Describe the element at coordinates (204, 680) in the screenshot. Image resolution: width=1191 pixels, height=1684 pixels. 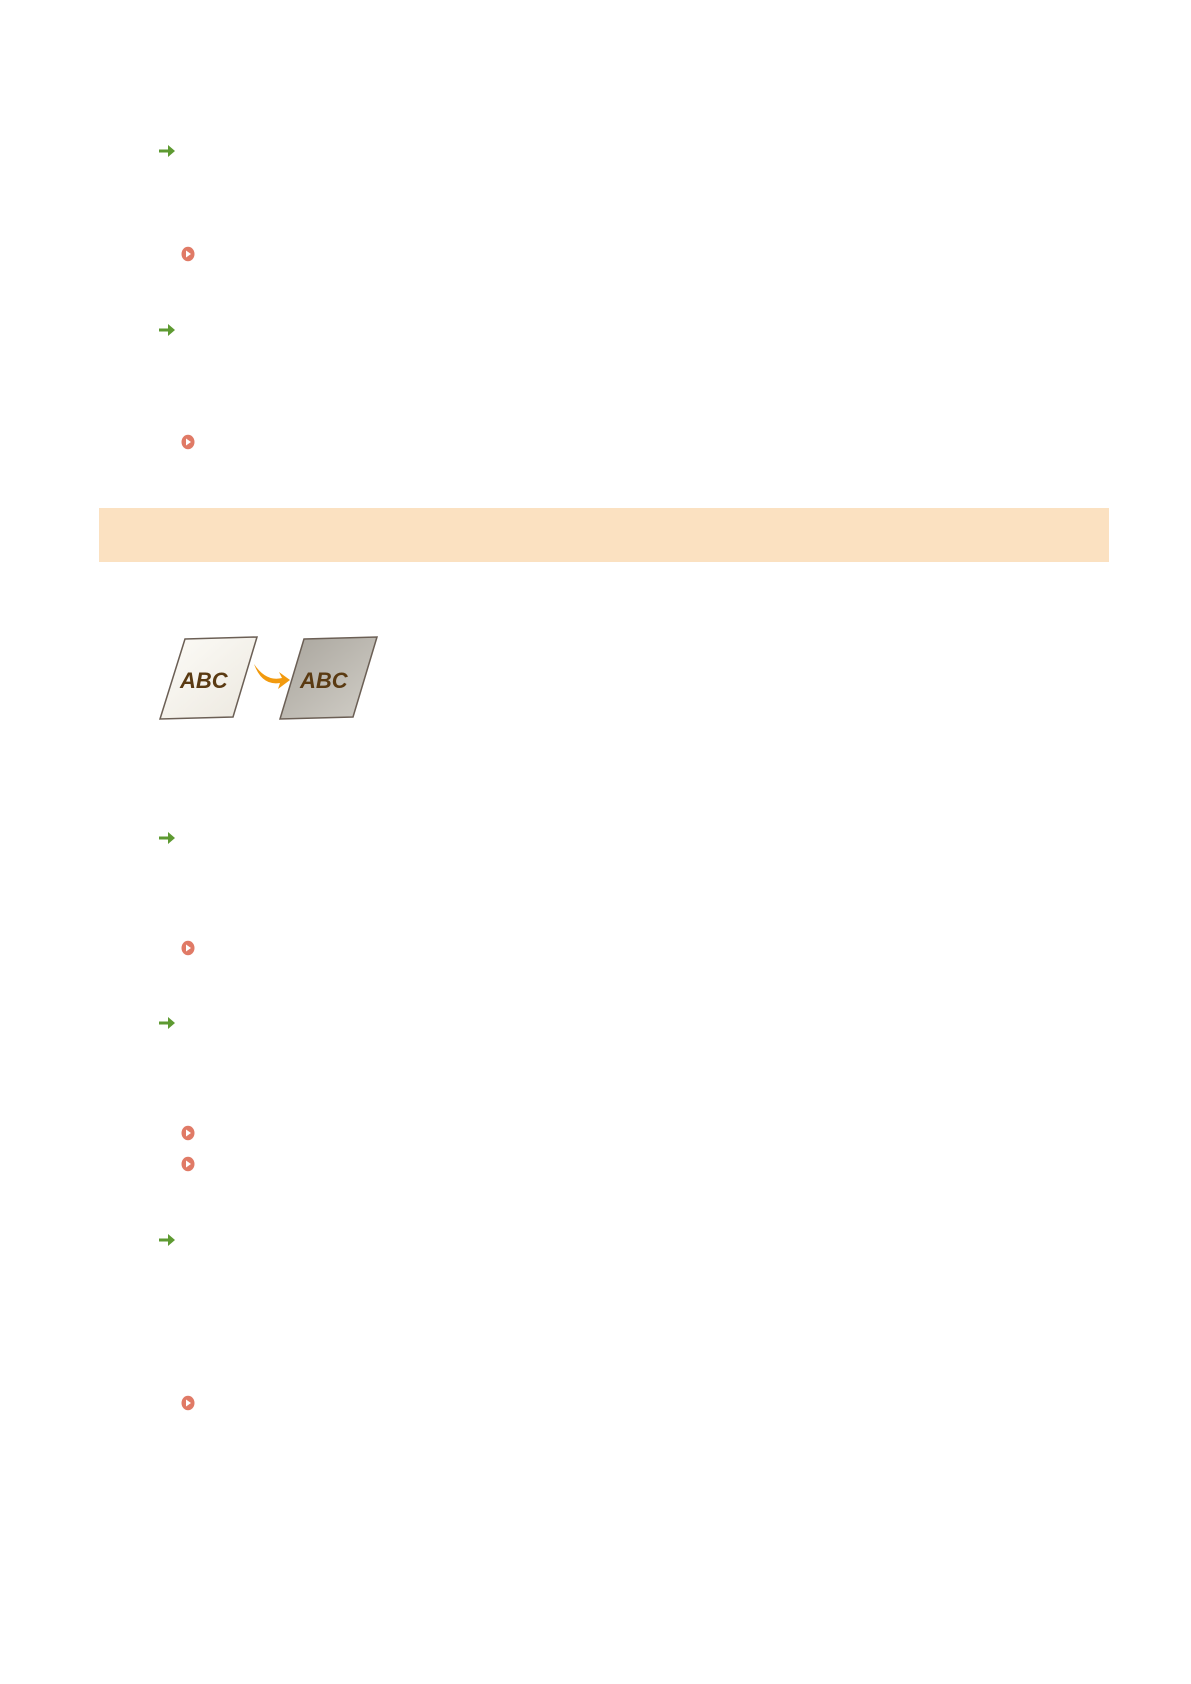
I see `illustration-text-before: ABC` at that location.